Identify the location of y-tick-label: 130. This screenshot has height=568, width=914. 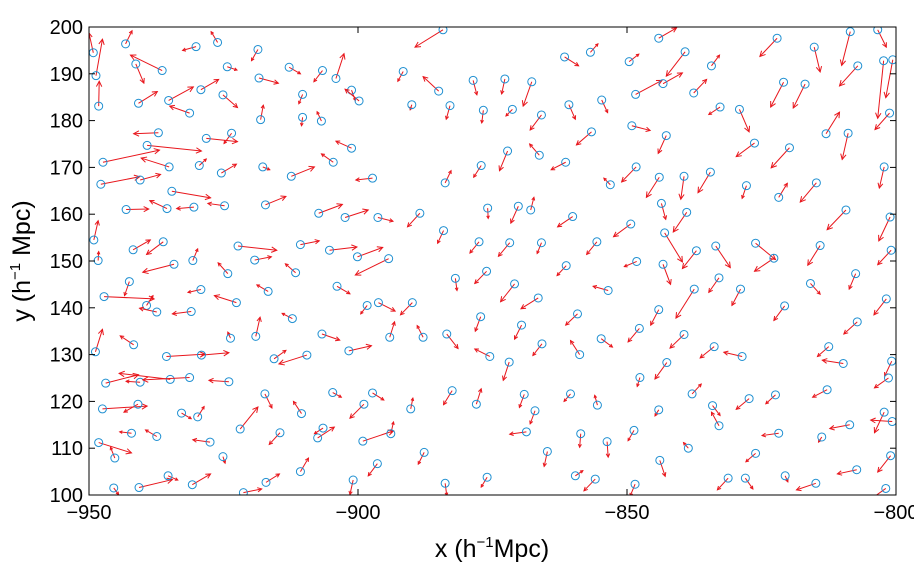
(66, 356).